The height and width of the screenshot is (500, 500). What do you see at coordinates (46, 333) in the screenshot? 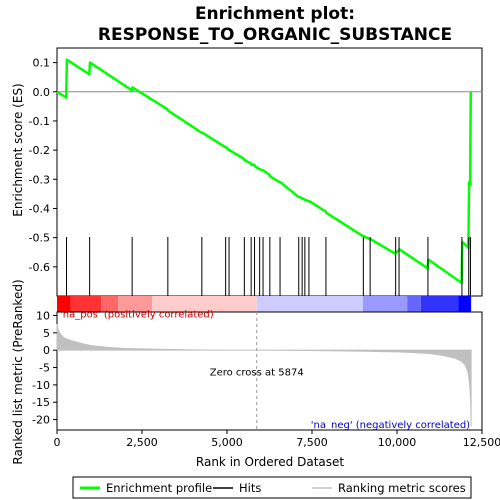
I see `bottom-ytick-label: 5` at bounding box center [46, 333].